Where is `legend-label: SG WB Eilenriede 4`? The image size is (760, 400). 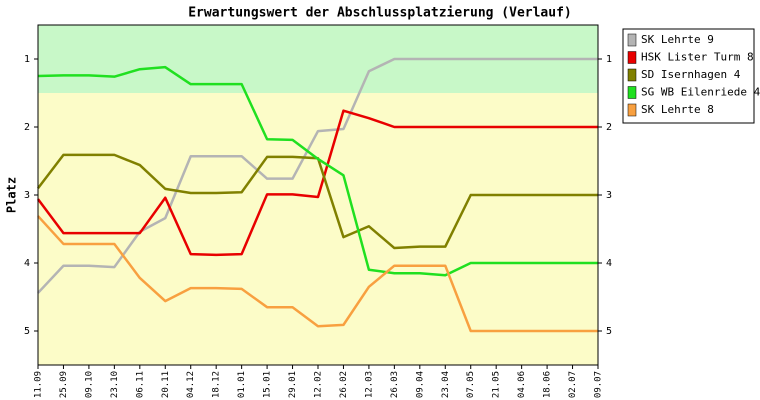 legend-label: SG WB Eilenriede 4 is located at coordinates (700, 92).